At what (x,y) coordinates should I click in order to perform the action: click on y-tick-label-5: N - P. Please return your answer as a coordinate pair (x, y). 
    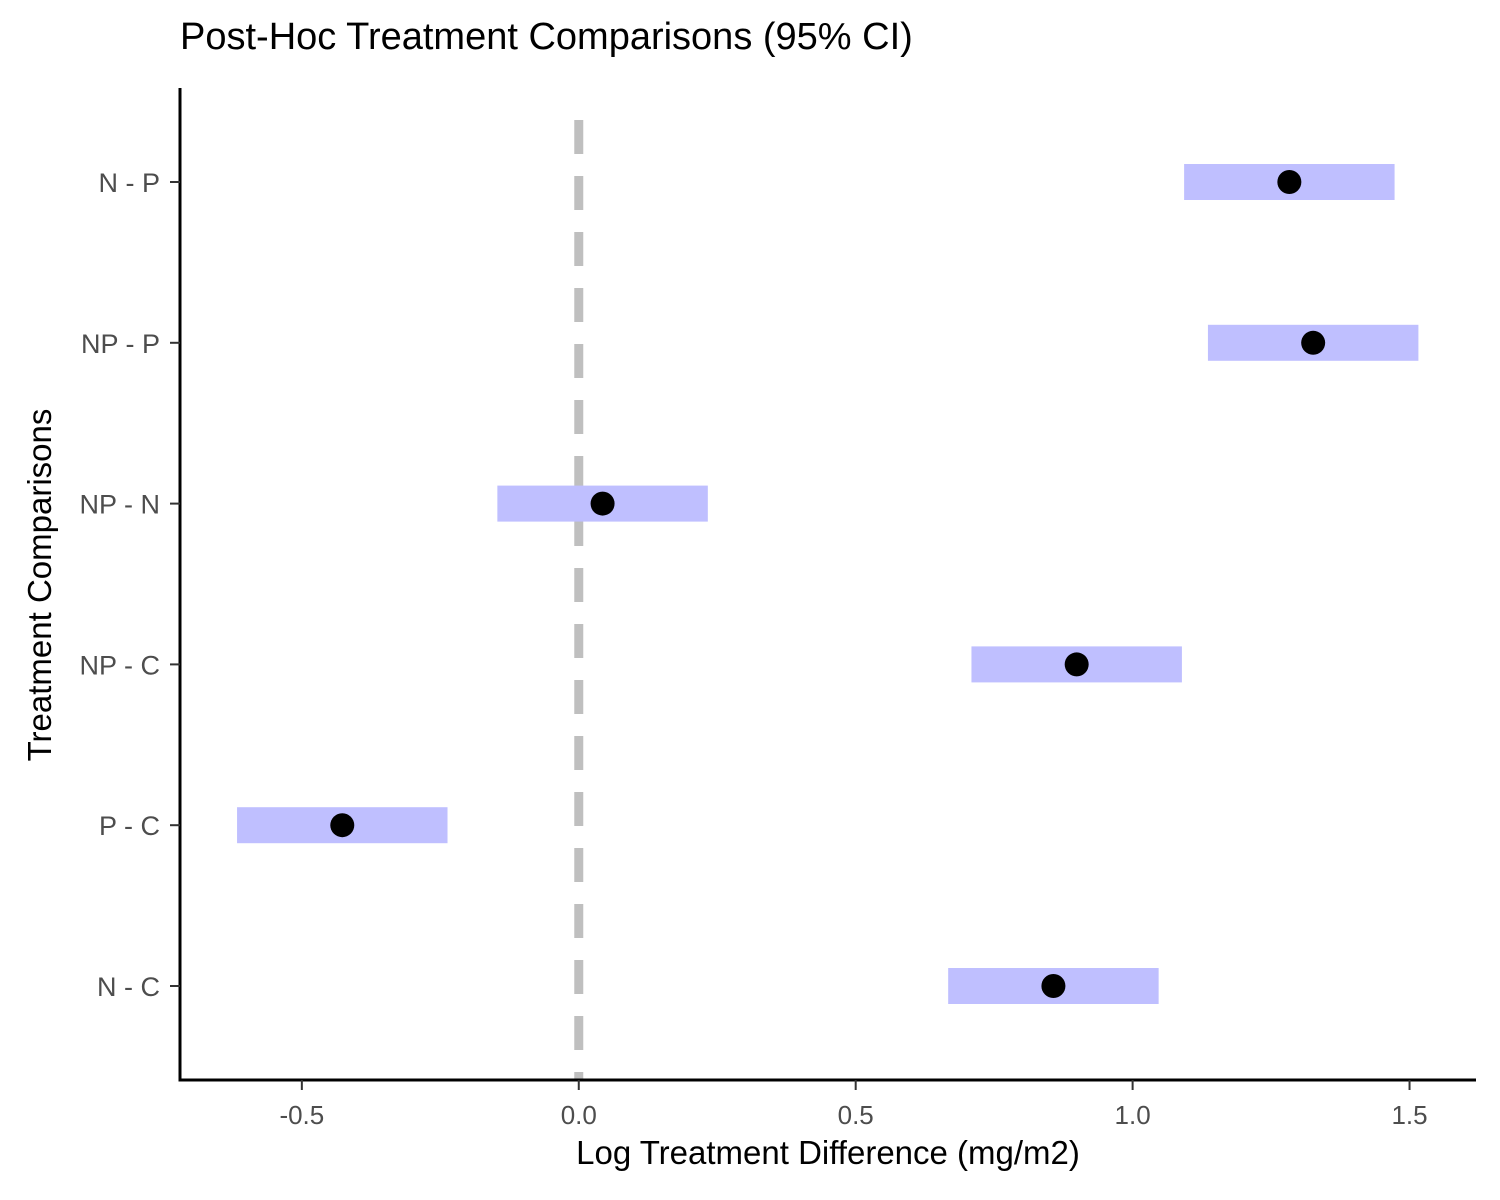
    Looking at the image, I should click on (129, 183).